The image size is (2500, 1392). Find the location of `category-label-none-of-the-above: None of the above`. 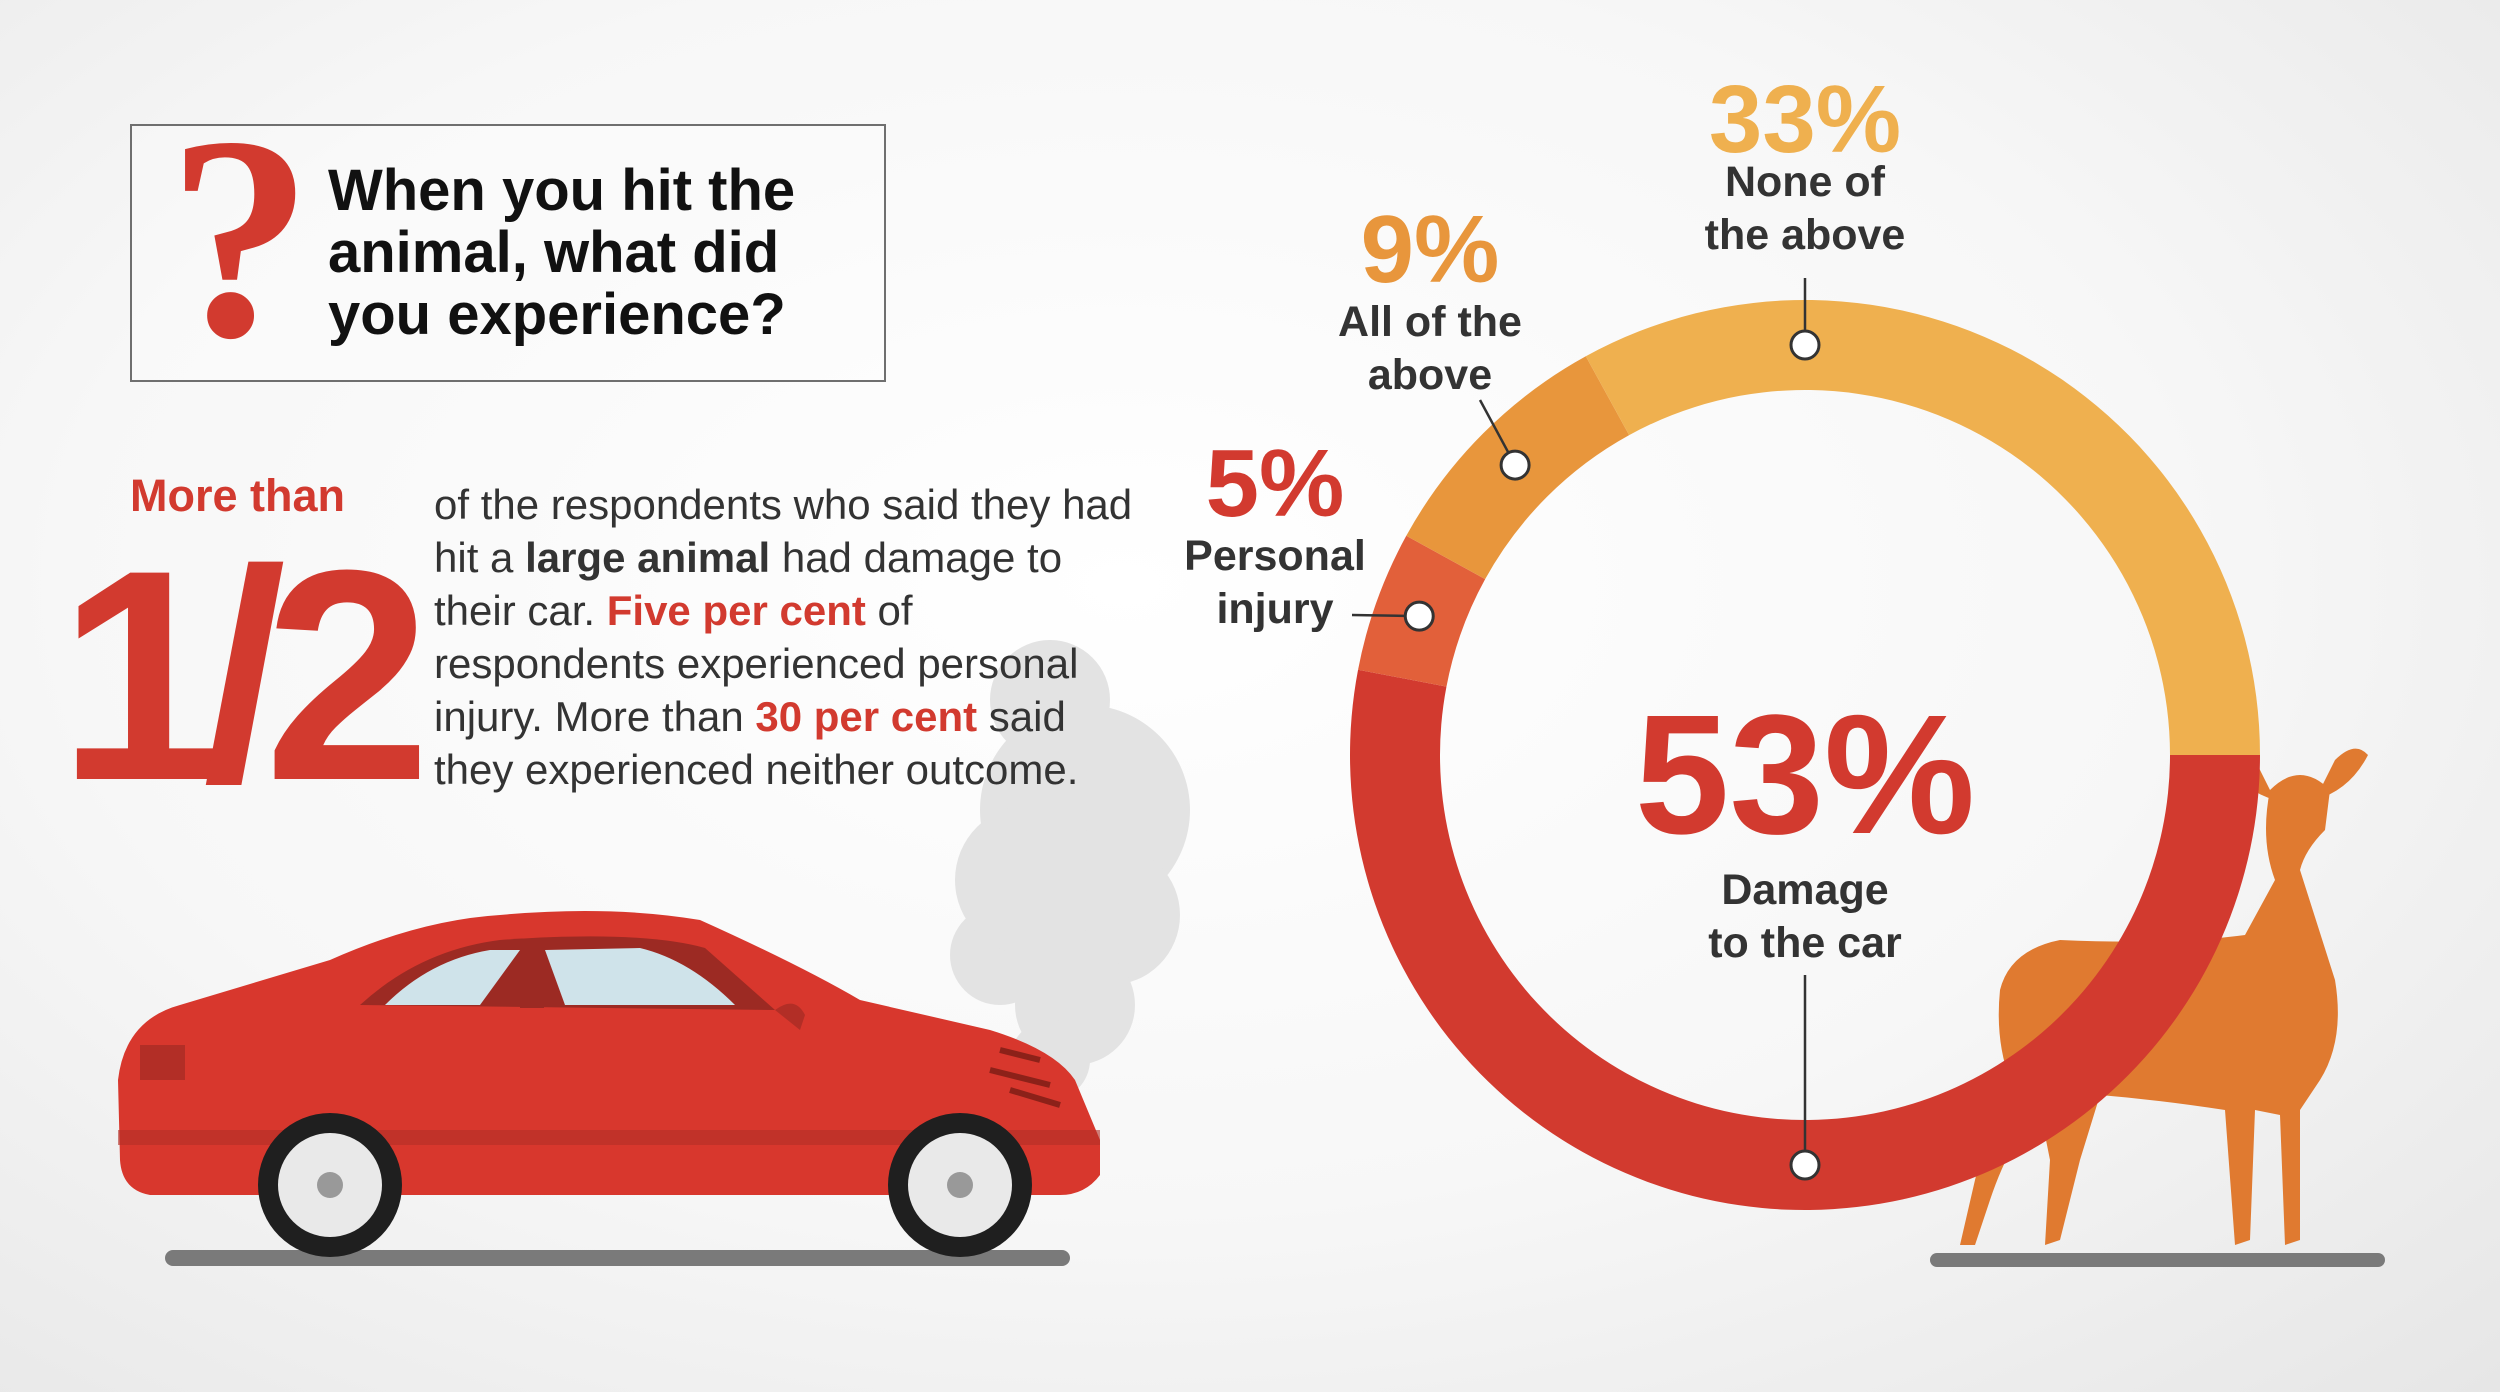

category-label-none-of-the-above: None of the above is located at coordinates (1805, 209).